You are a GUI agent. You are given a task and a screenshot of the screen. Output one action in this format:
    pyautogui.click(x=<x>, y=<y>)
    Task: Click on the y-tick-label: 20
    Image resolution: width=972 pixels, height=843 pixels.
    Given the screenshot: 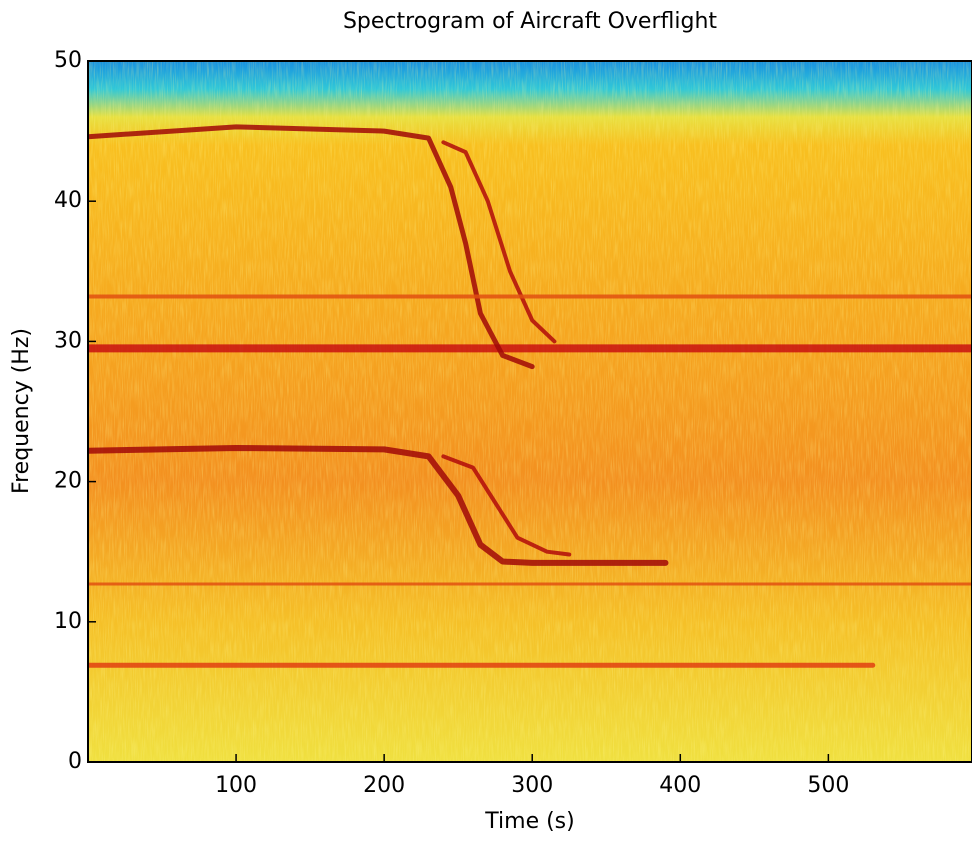 What is the action you would take?
    pyautogui.click(x=68, y=481)
    